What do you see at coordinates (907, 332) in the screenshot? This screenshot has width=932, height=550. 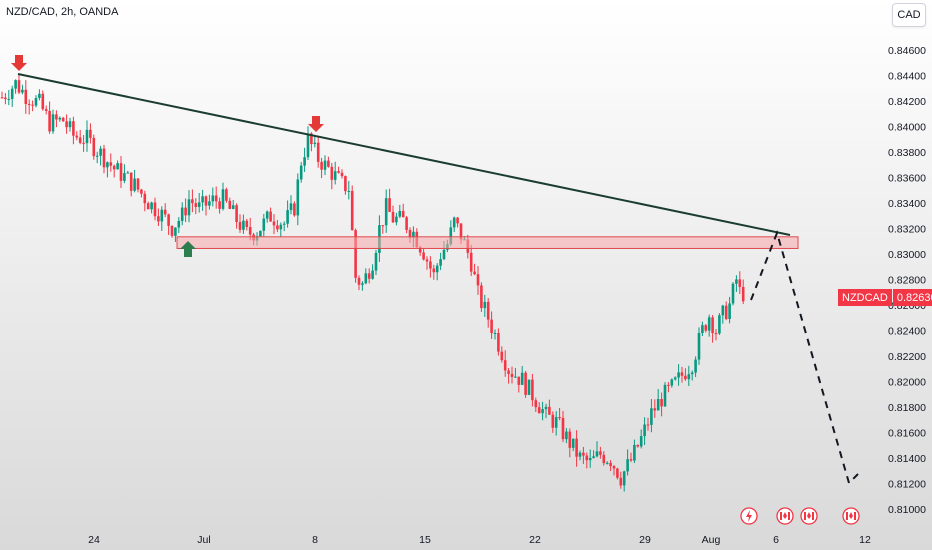 I see `price-tick-label: 0.82400` at bounding box center [907, 332].